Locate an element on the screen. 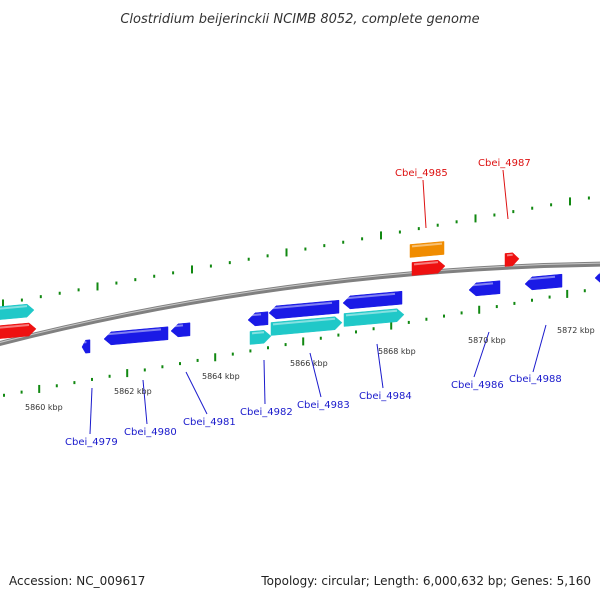 This screenshot has width=600, height=600. coordinate-label: 5864 kbp is located at coordinates (221, 376).